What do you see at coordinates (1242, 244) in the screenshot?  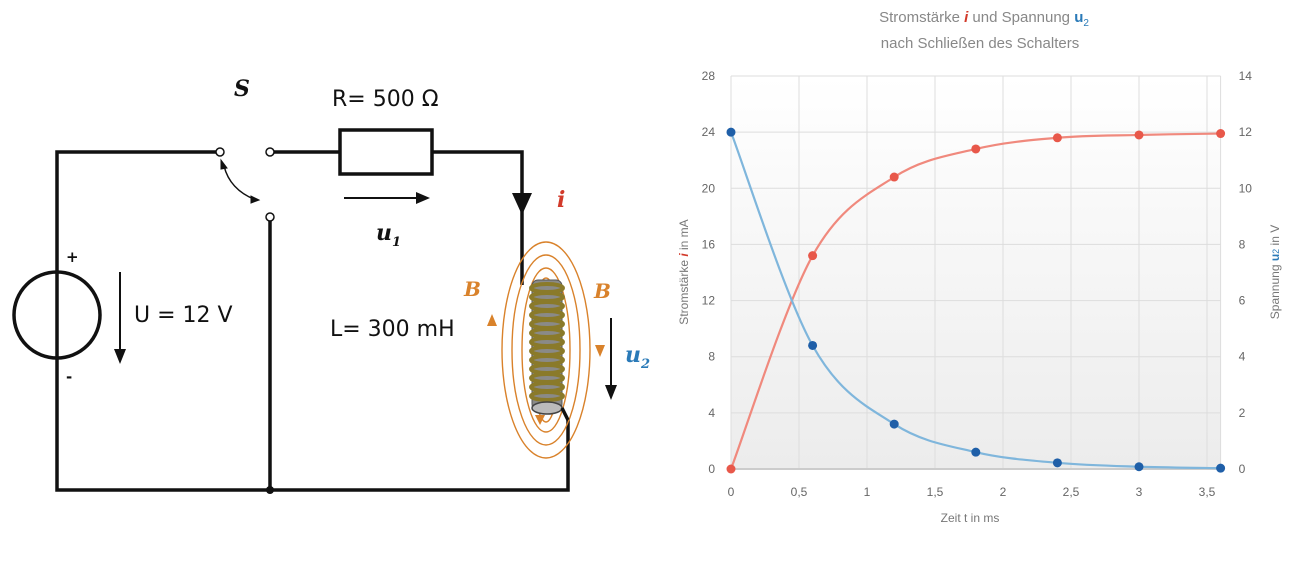 I see `y2-tick-label: 8` at bounding box center [1242, 244].